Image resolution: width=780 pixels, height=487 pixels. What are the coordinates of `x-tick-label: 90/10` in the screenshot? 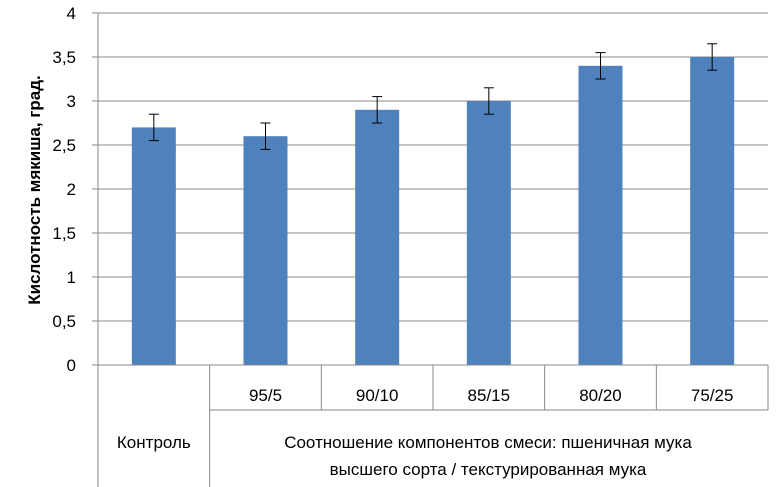 It's located at (377, 395).